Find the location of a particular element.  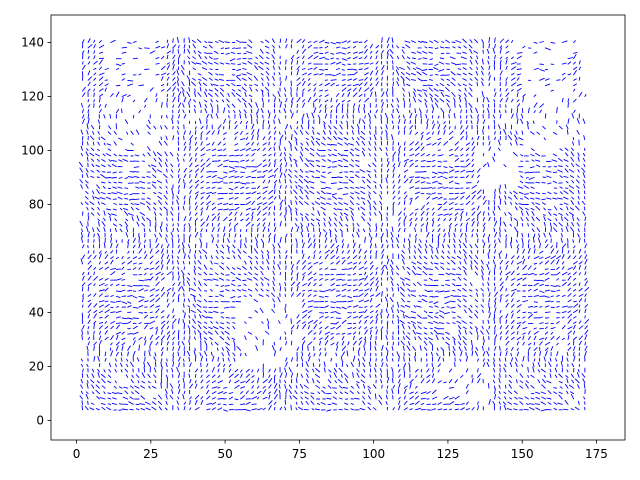

x-tick-label: 175 is located at coordinates (596, 454).